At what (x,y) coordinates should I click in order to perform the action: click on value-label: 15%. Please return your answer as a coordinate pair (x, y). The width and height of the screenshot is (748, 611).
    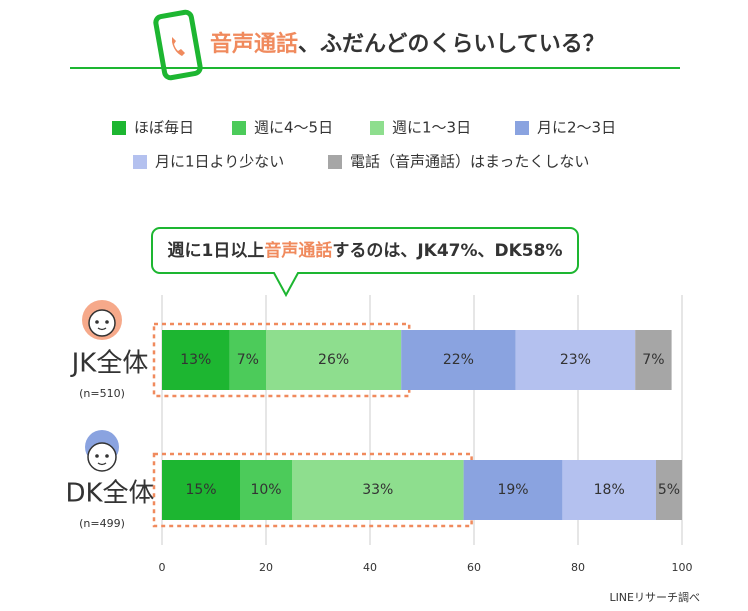
    Looking at the image, I should click on (200, 490).